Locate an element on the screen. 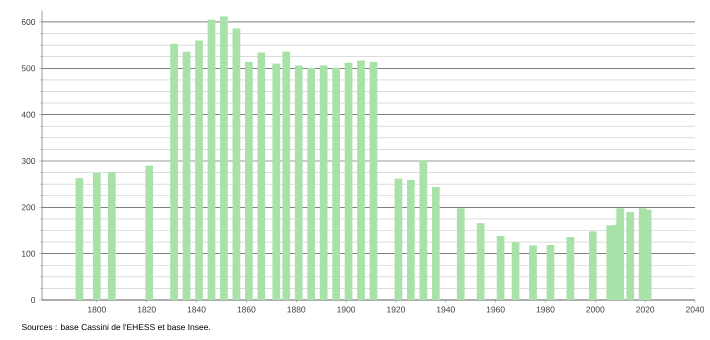 The height and width of the screenshot is (340, 710). x-tick-label: 1820 is located at coordinates (147, 309).